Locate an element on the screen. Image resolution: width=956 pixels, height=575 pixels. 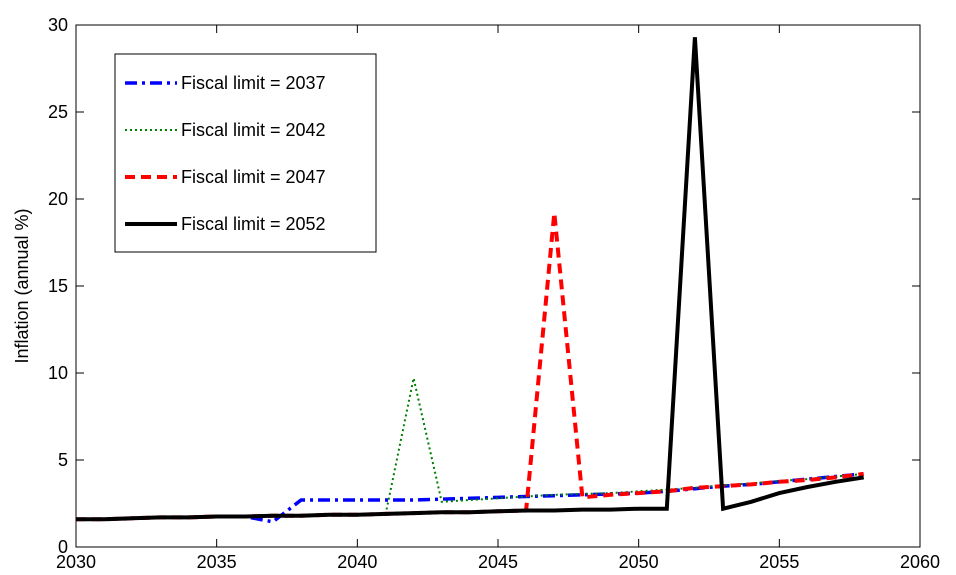
y-tick-label: 10 is located at coordinates (58, 373).